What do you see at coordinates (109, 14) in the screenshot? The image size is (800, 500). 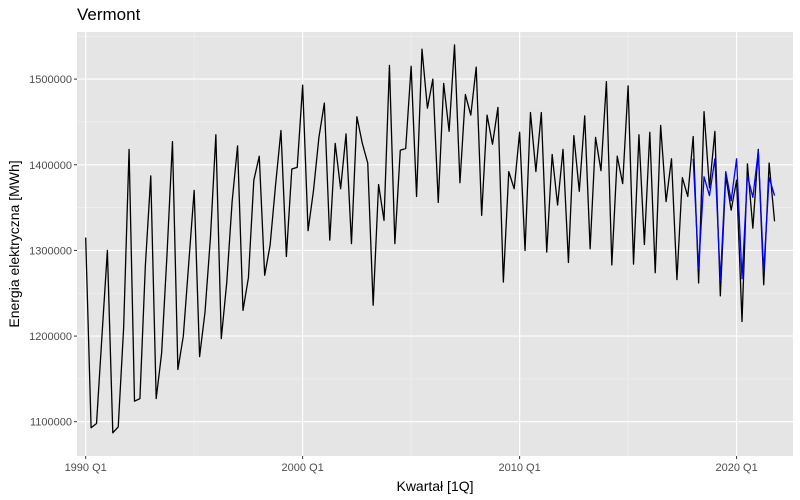 I see `chart-title: Vermont` at bounding box center [109, 14].